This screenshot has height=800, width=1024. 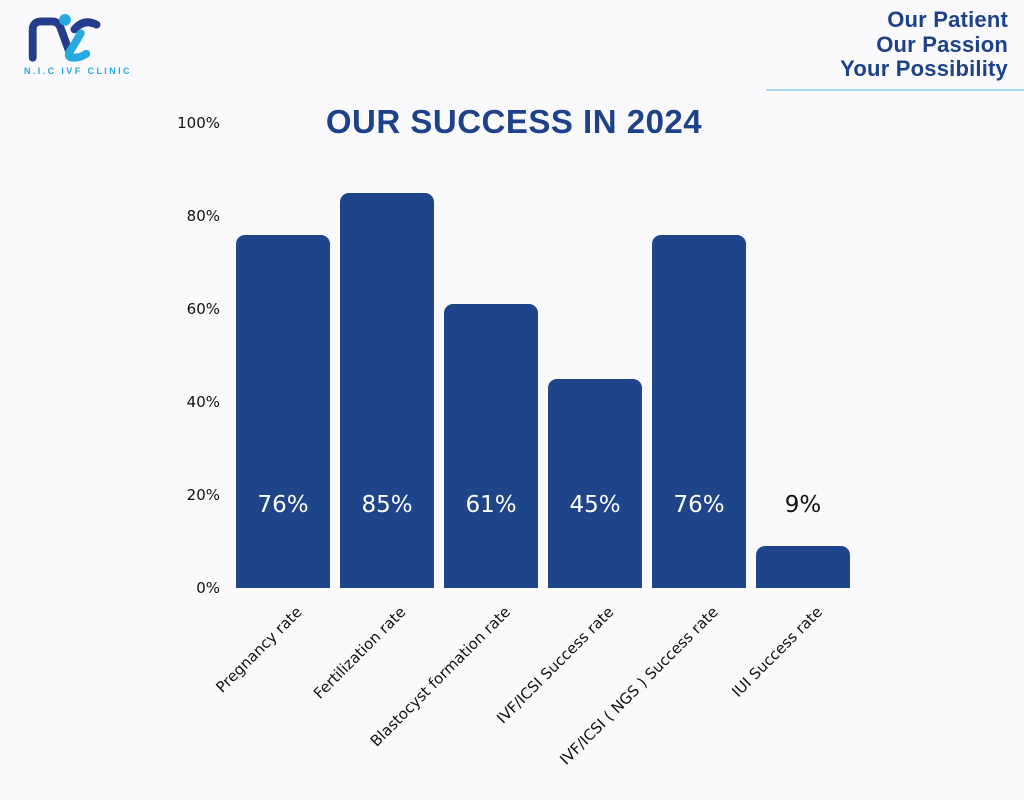 I want to click on bar-value-label: 61%, so click(x=491, y=505).